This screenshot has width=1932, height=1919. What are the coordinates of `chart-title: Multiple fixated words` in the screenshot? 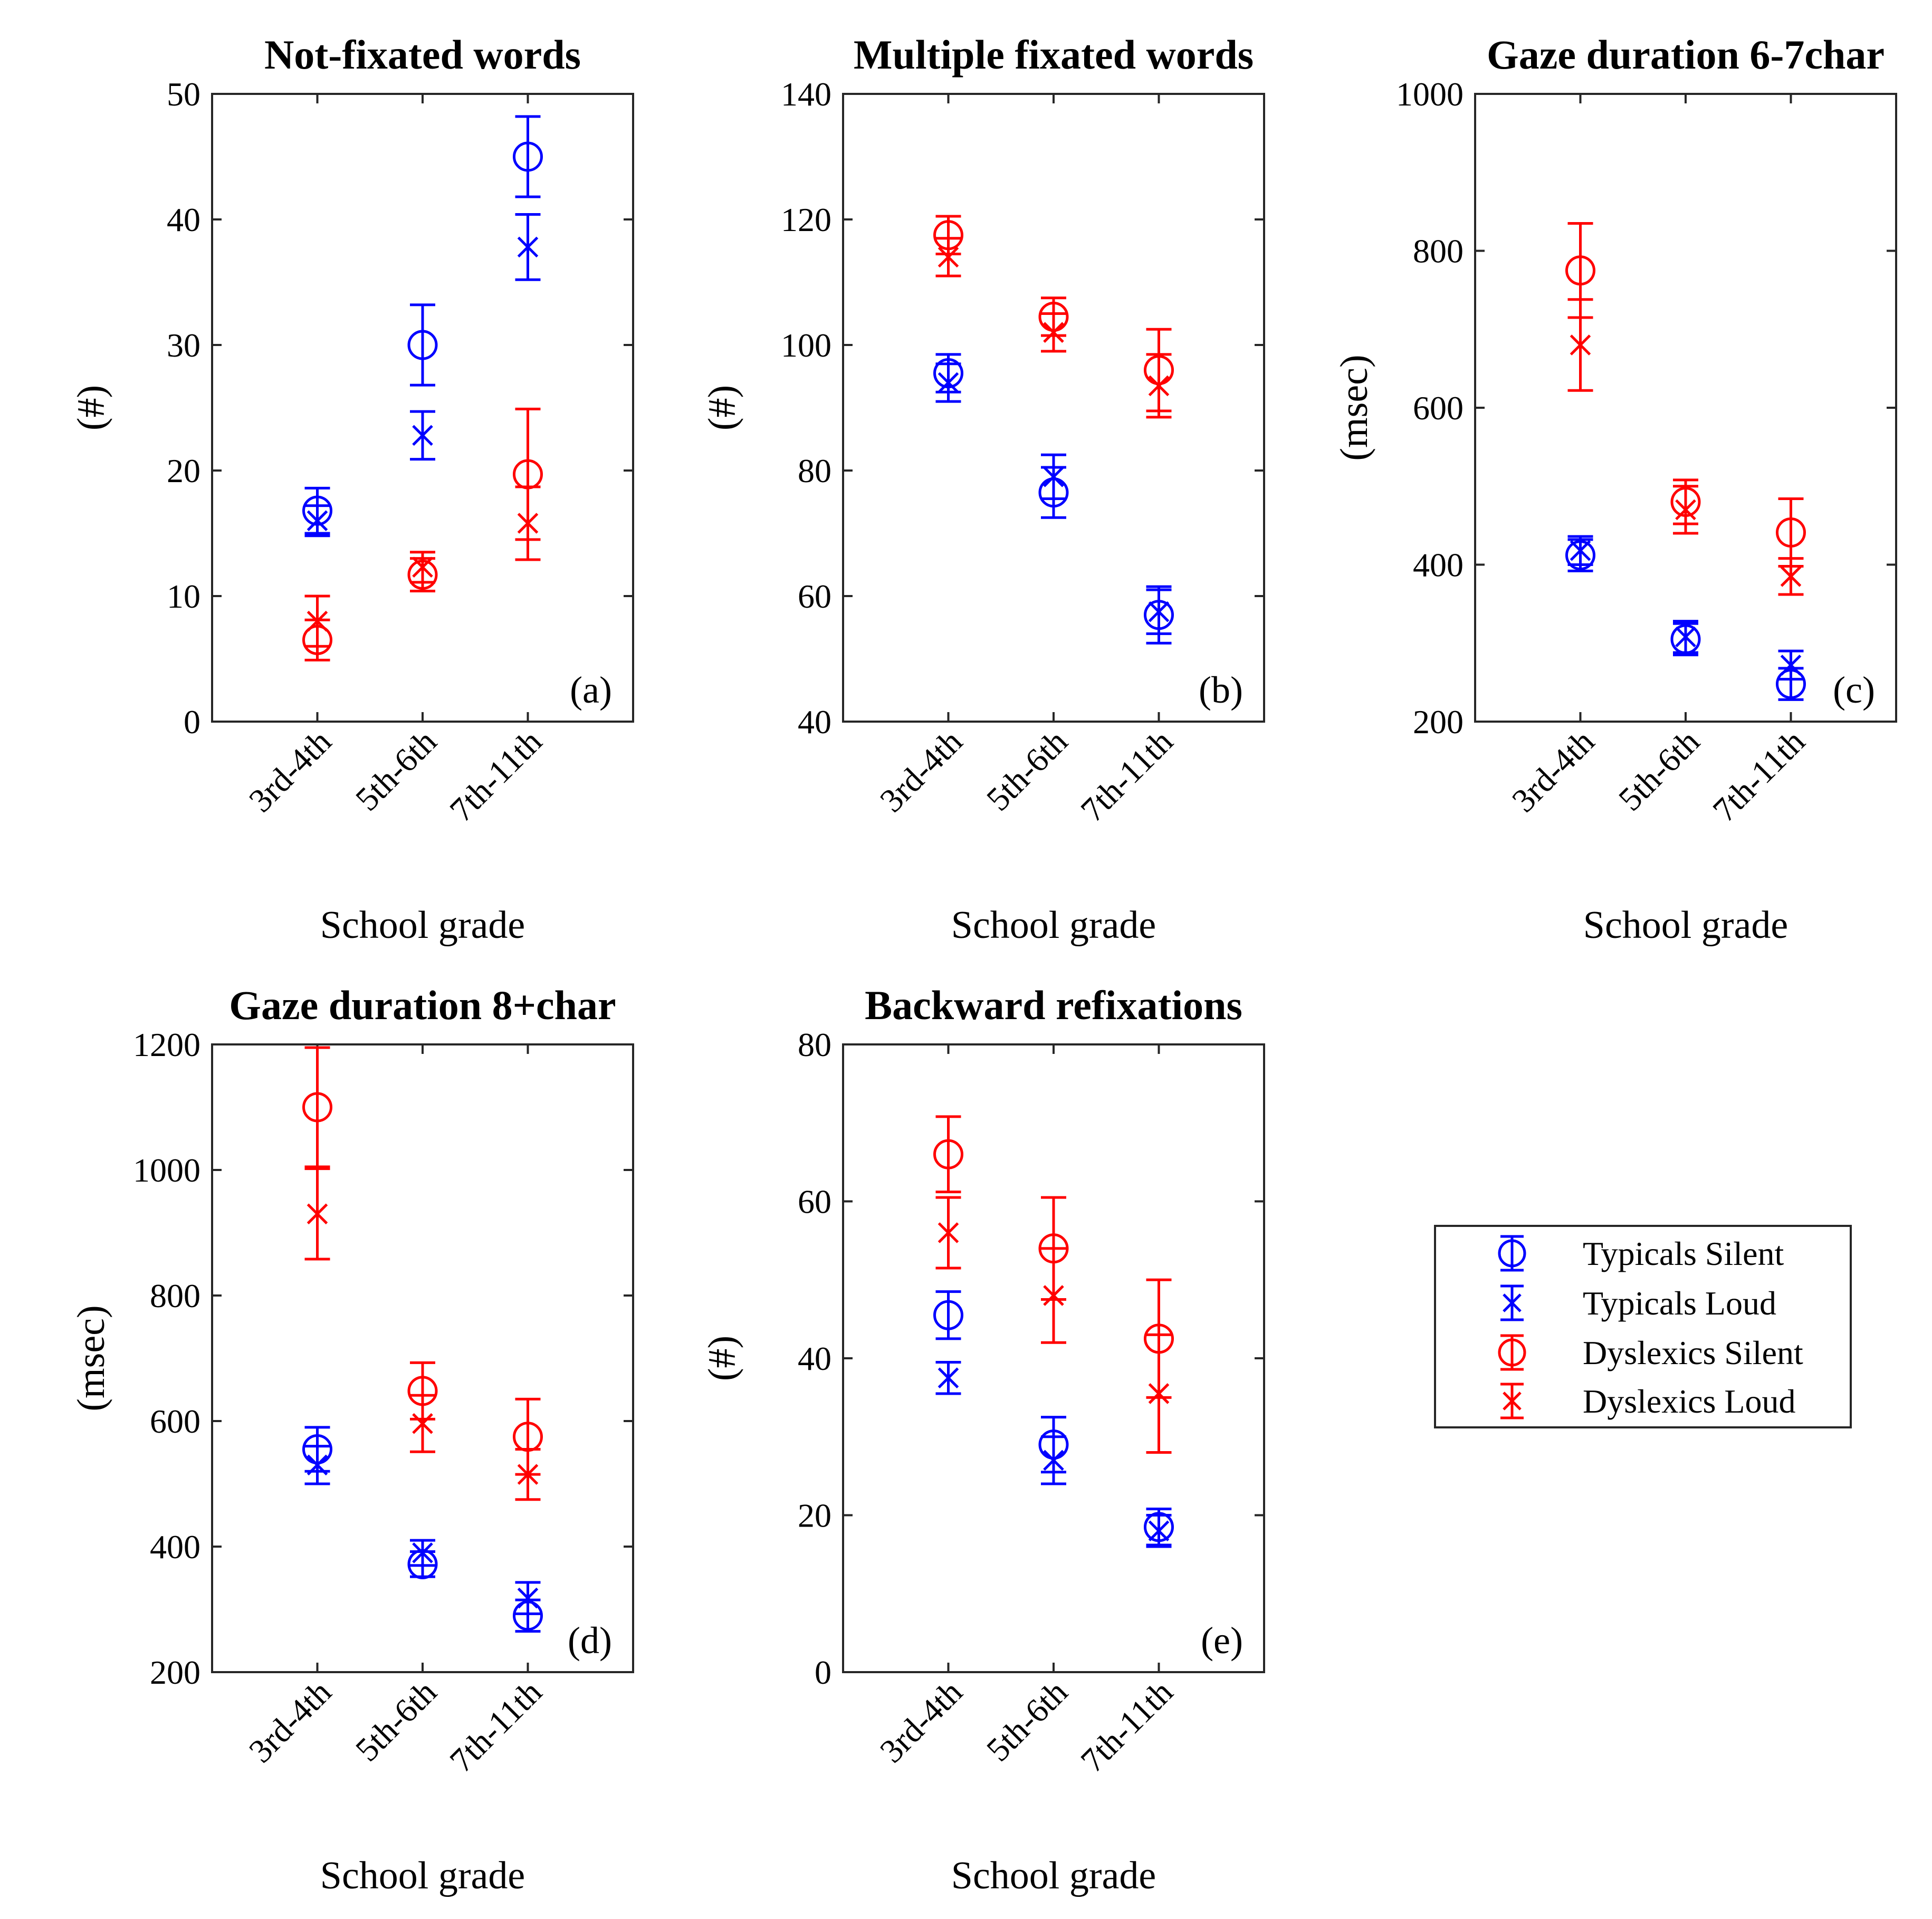 It's located at (1054, 55).